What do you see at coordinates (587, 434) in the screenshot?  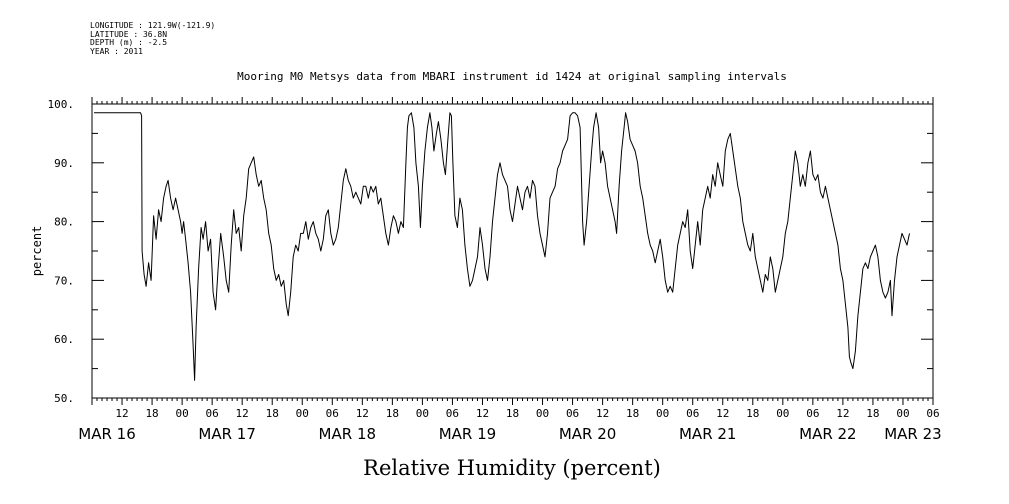 I see `x-date-label: MAR 20` at bounding box center [587, 434].